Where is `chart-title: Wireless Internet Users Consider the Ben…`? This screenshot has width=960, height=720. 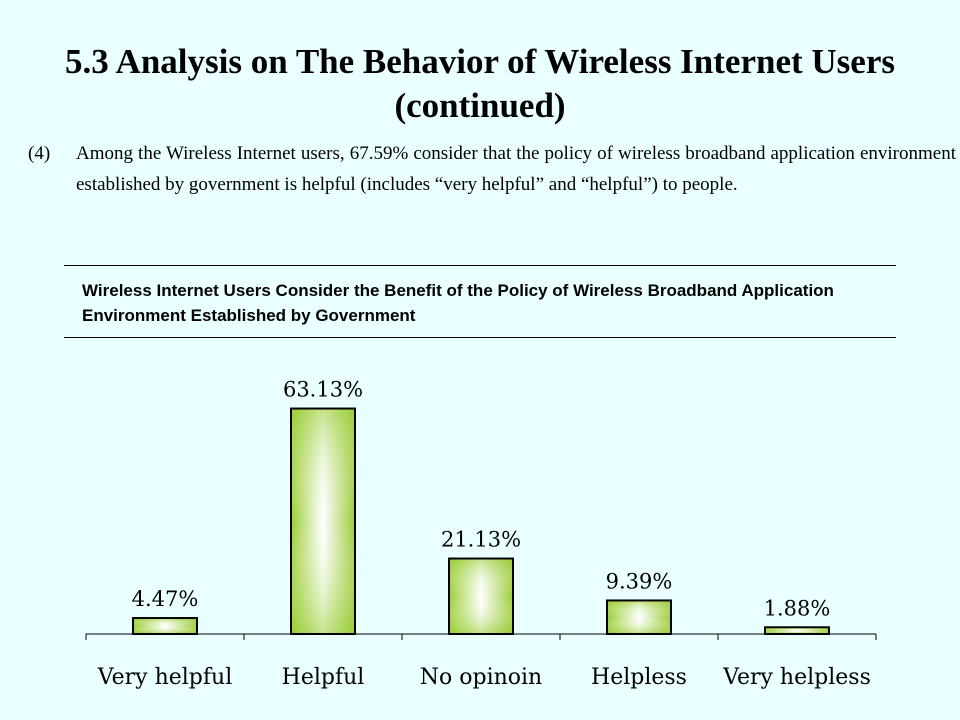
chart-title: Wireless Internet Users Consider the Ben… is located at coordinates (458, 303).